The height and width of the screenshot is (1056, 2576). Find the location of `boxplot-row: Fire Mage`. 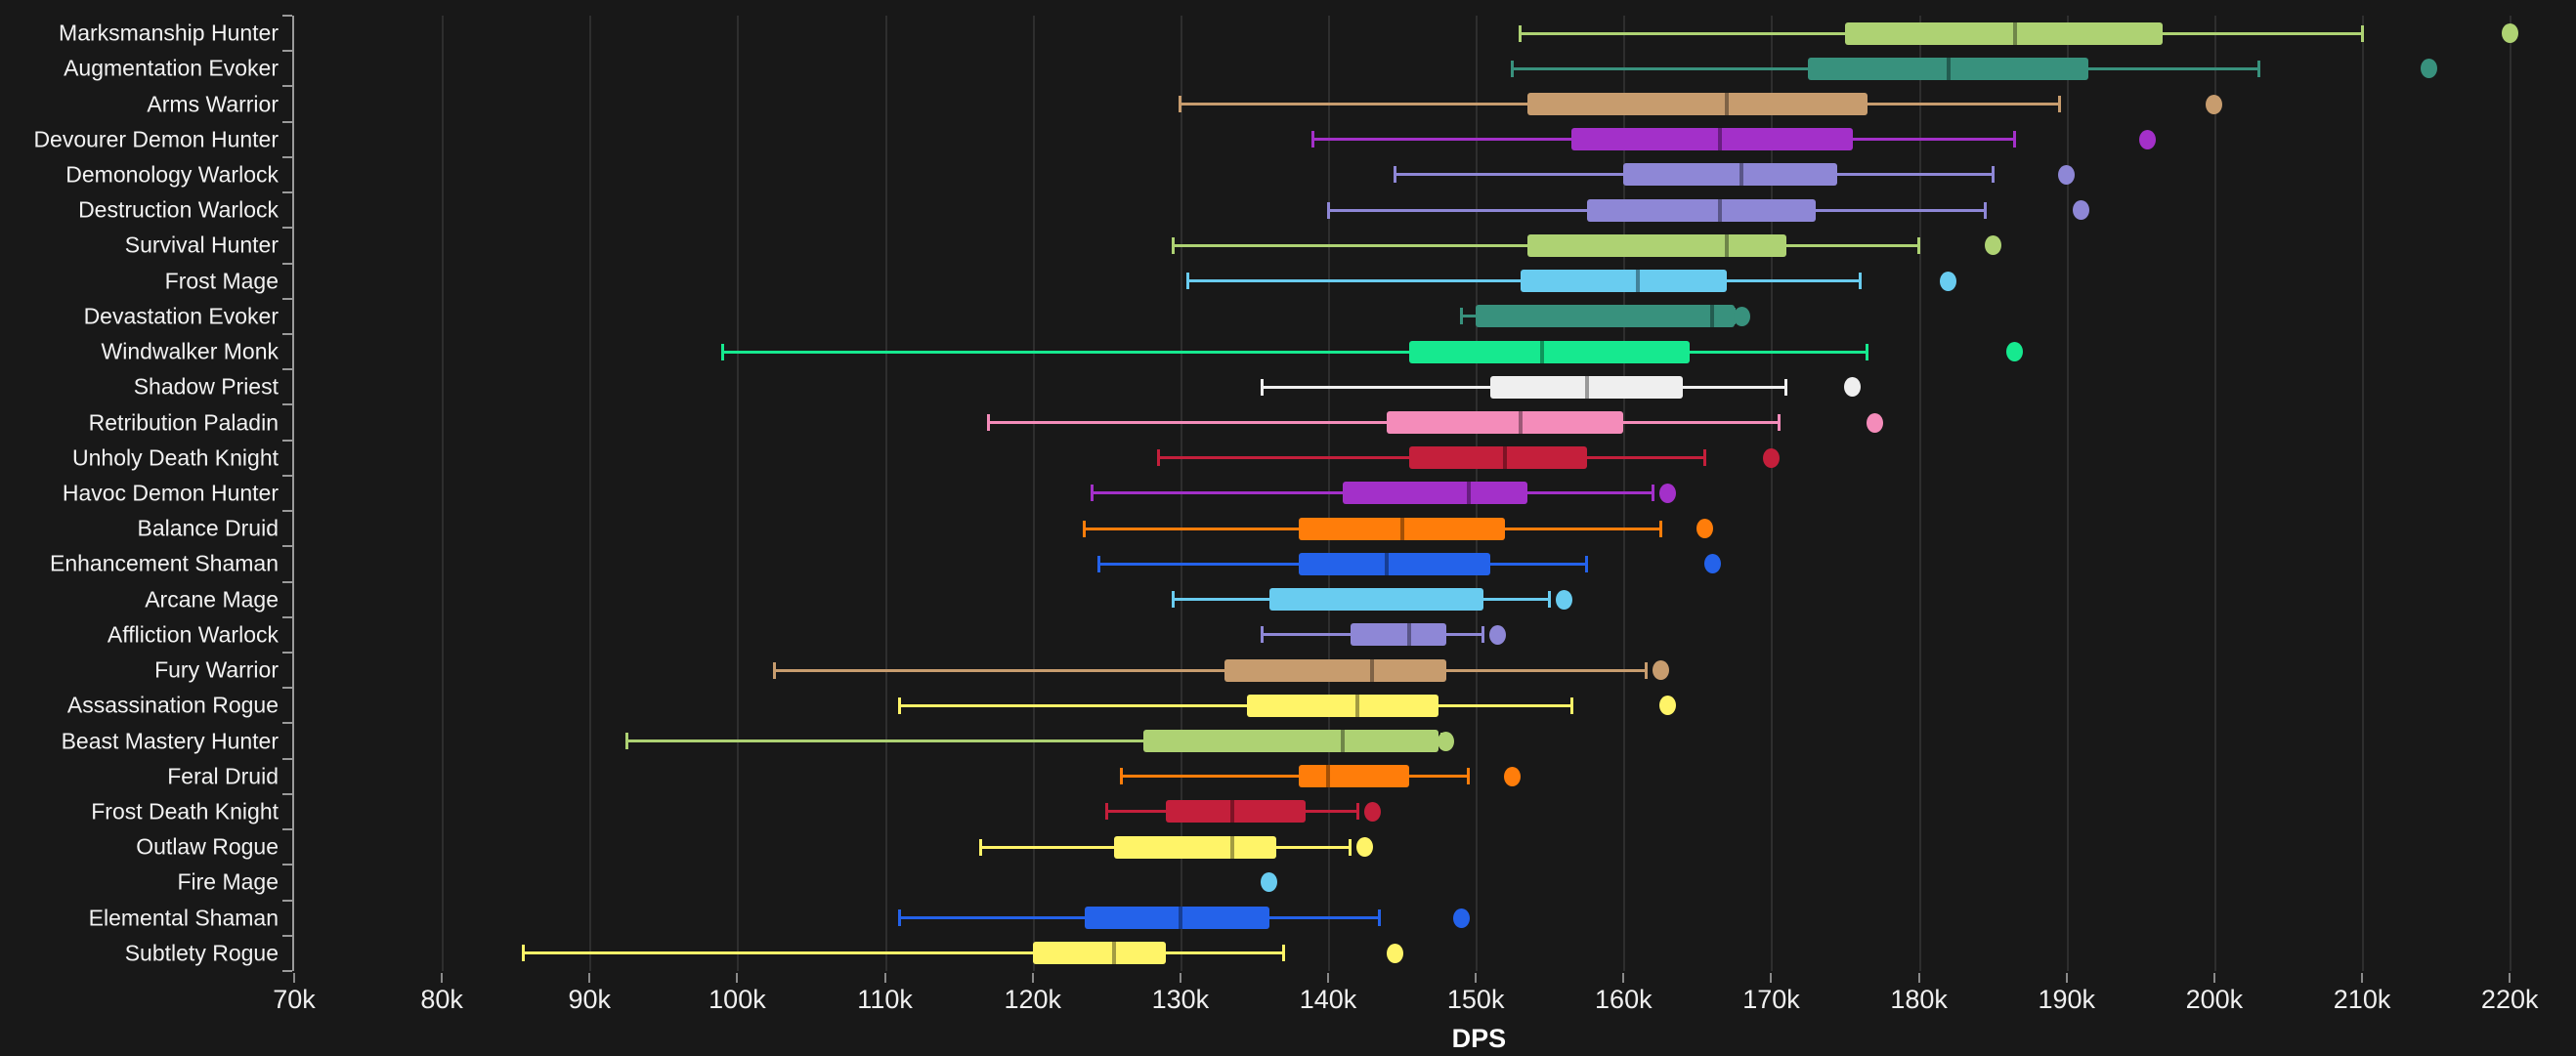

boxplot-row: Fire Mage is located at coordinates (1362, 883).